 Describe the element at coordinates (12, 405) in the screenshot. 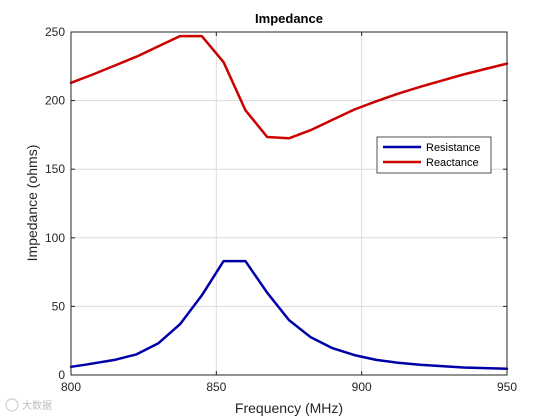

I see `watermark-logo-icon` at that location.